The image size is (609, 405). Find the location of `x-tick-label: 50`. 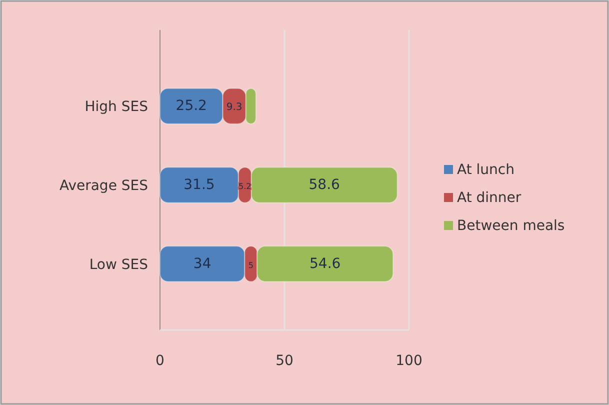

x-tick-label: 50 is located at coordinates (285, 361).